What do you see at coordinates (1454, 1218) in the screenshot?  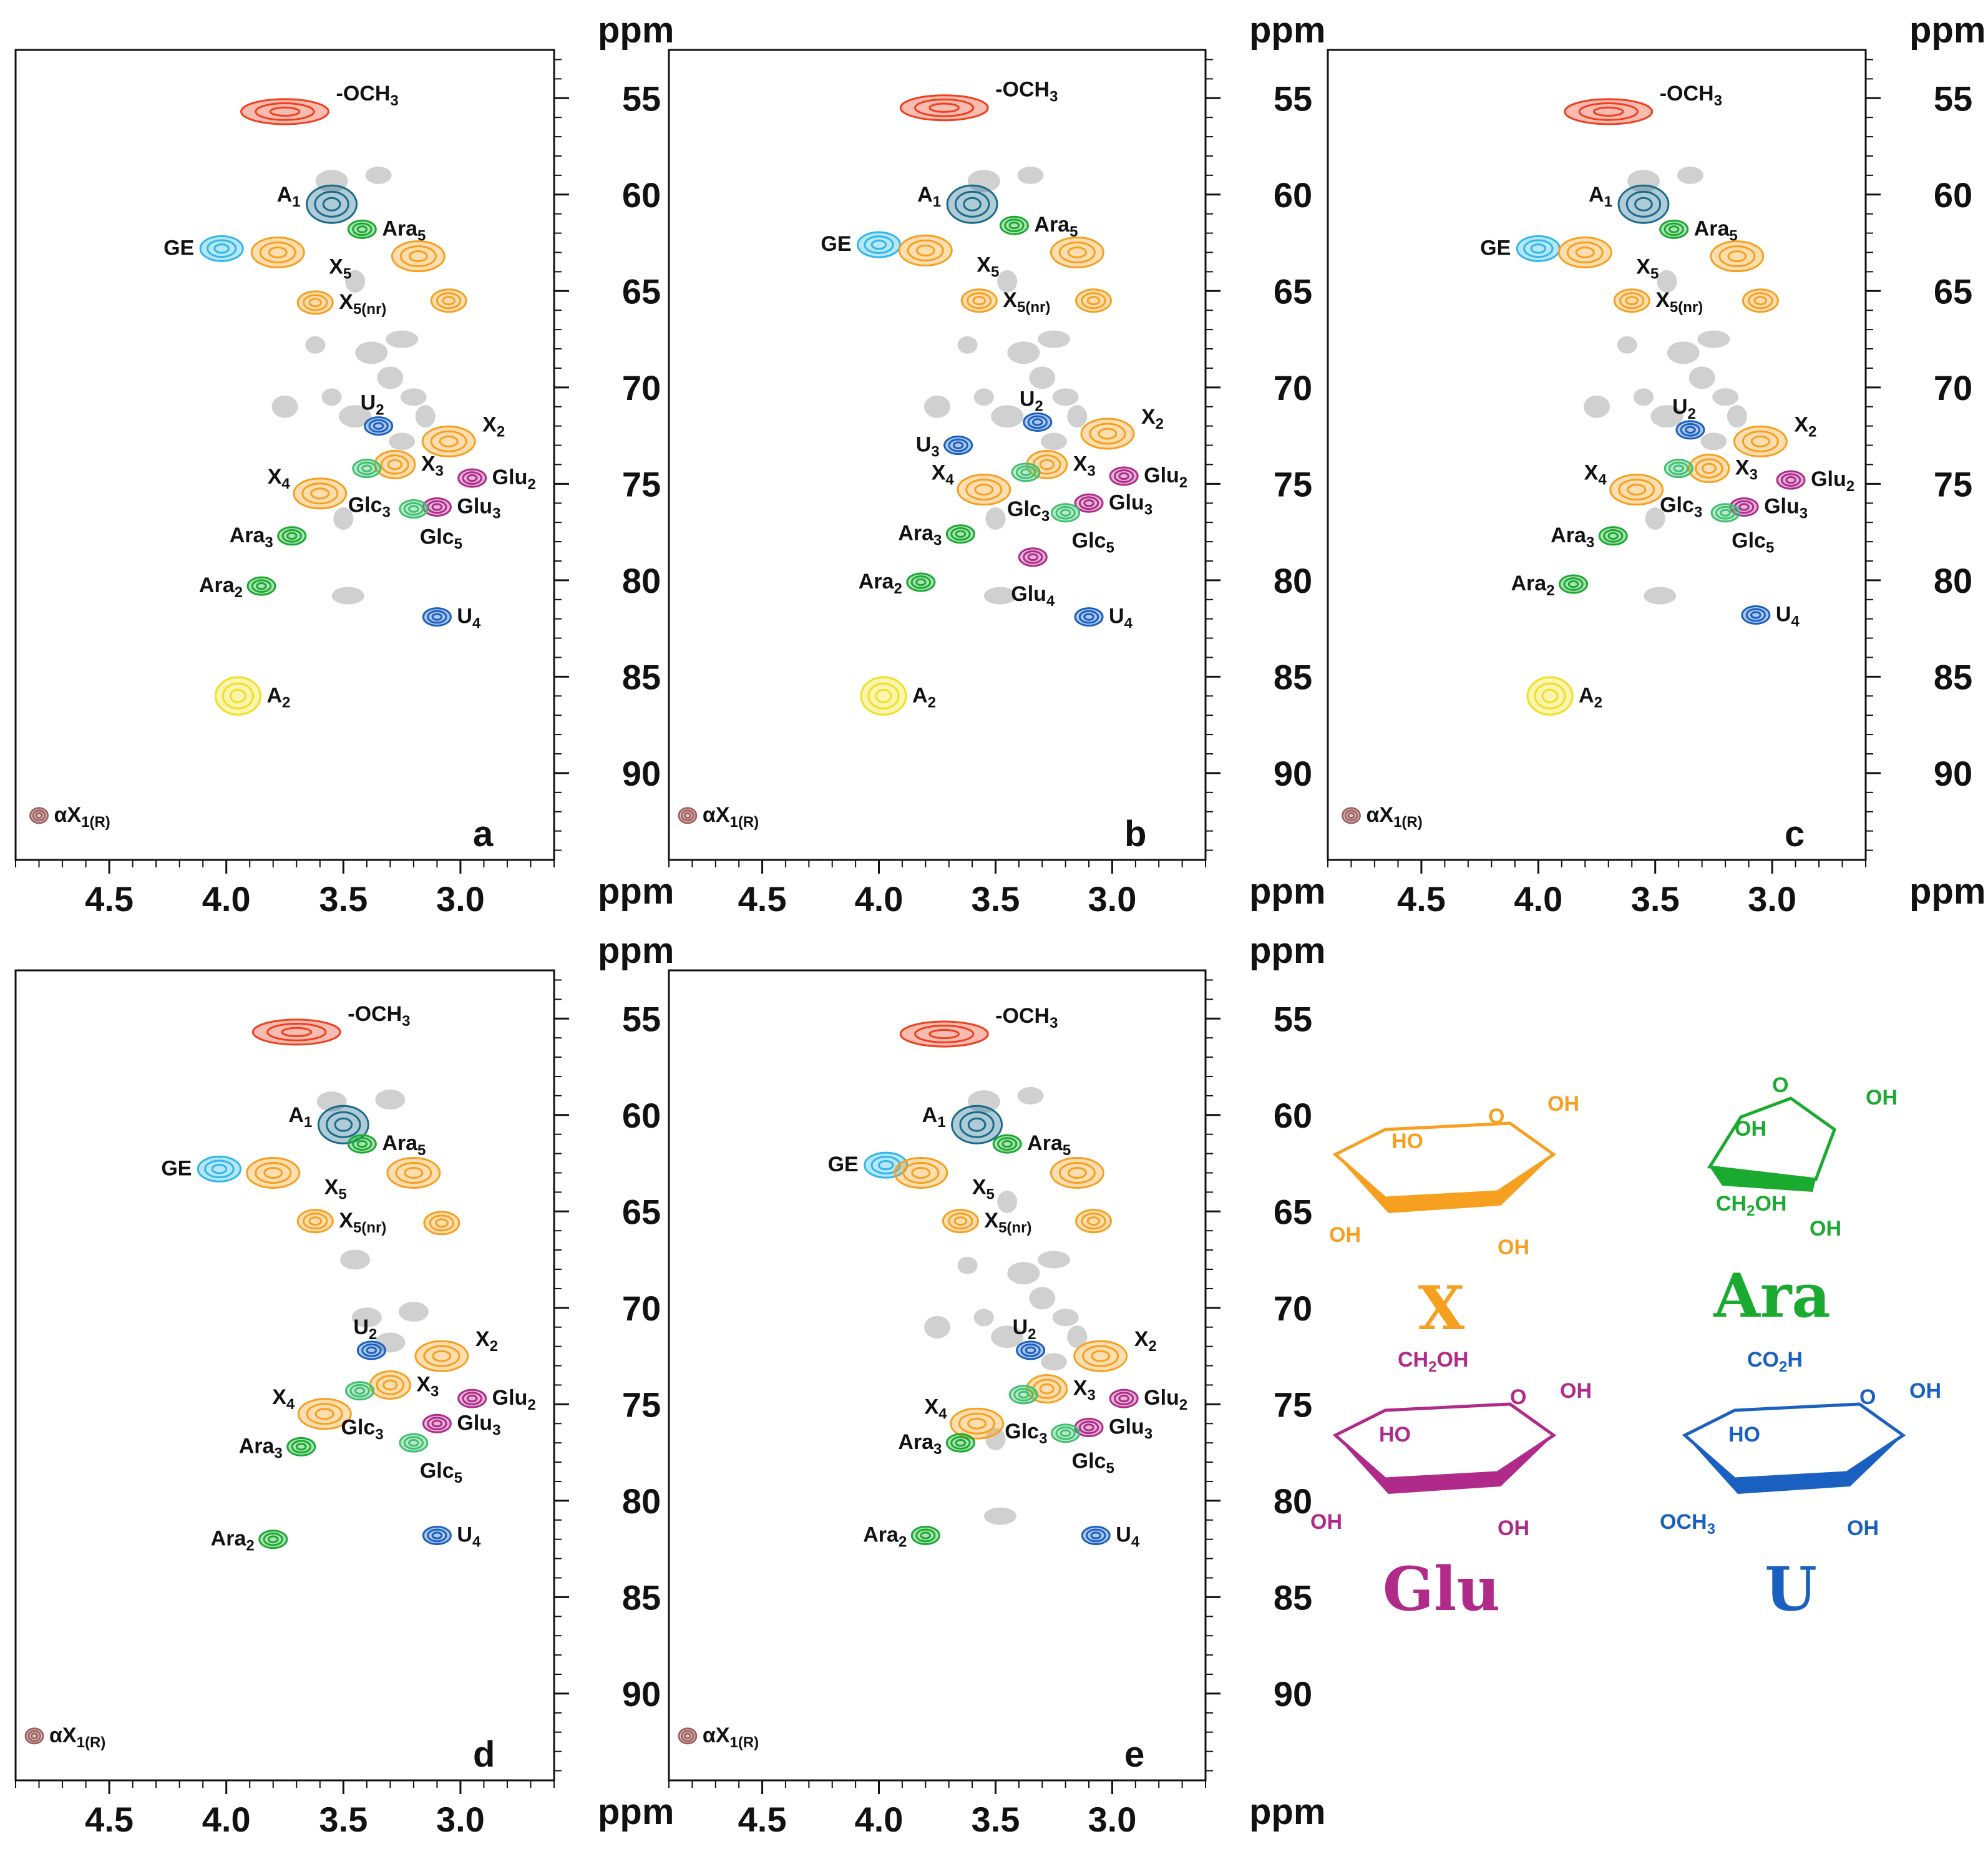 I see `structure-x: O OH HO OH OH X` at bounding box center [1454, 1218].